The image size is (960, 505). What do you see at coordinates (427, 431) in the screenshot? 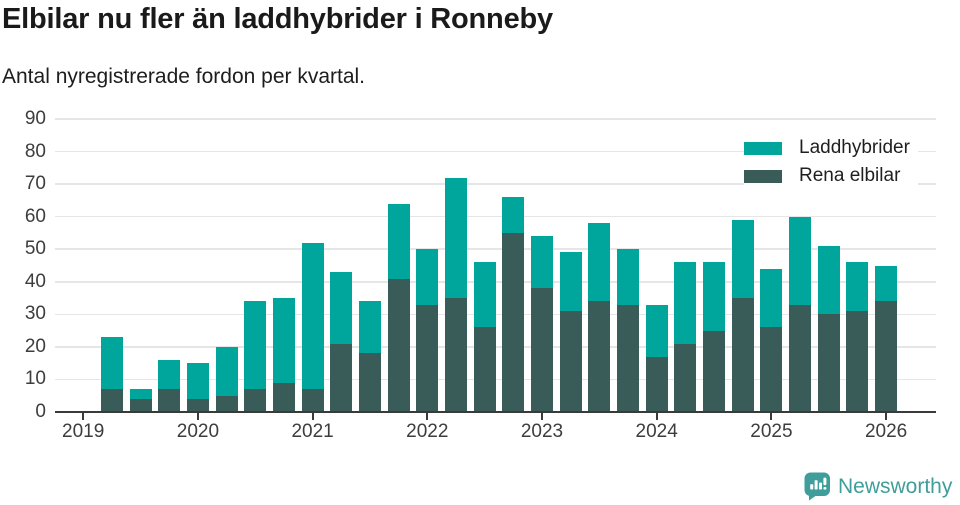
I see `x-axis-tick-label-2022: 2022` at bounding box center [427, 431].